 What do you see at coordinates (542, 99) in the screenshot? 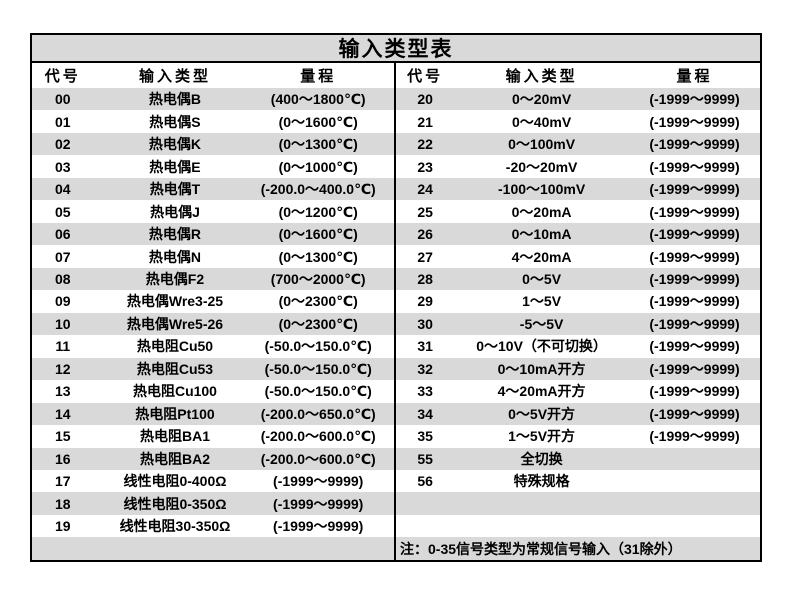
I see `cell-type: 0～20mV` at bounding box center [542, 99].